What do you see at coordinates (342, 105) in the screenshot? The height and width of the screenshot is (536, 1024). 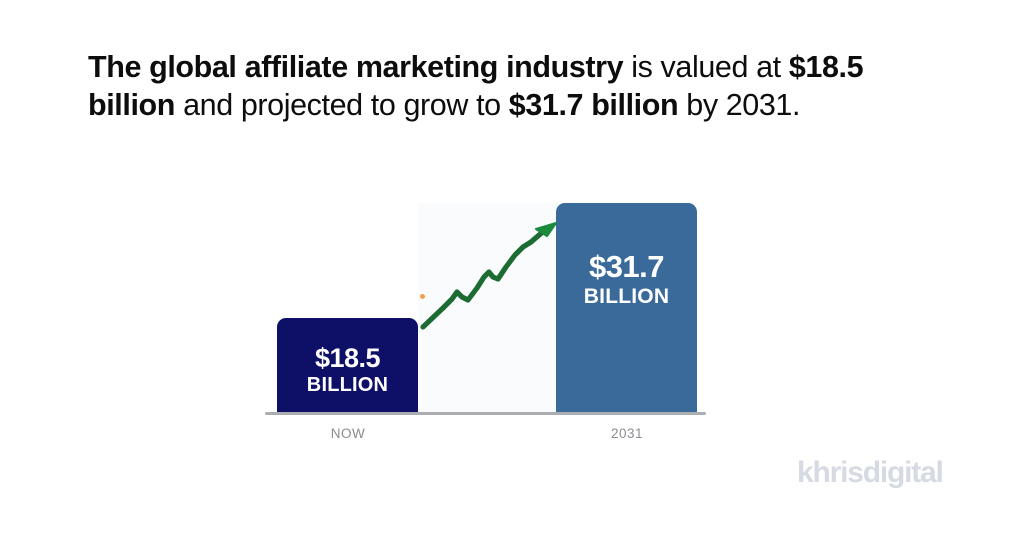 I see `headline-segment-4: and projected to grow to` at bounding box center [342, 105].